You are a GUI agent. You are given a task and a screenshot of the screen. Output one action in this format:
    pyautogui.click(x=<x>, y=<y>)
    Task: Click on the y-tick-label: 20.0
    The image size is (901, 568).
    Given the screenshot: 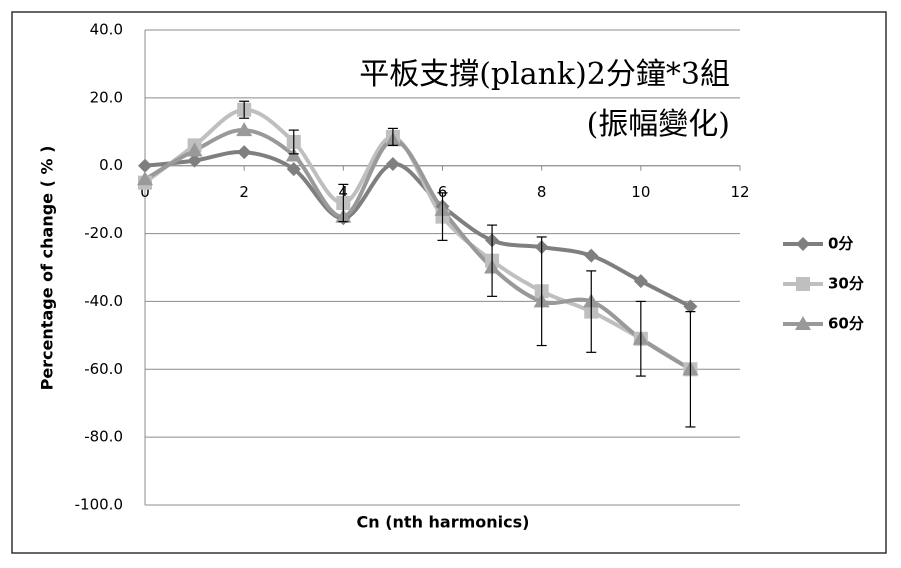 What is the action you would take?
    pyautogui.click(x=106, y=97)
    